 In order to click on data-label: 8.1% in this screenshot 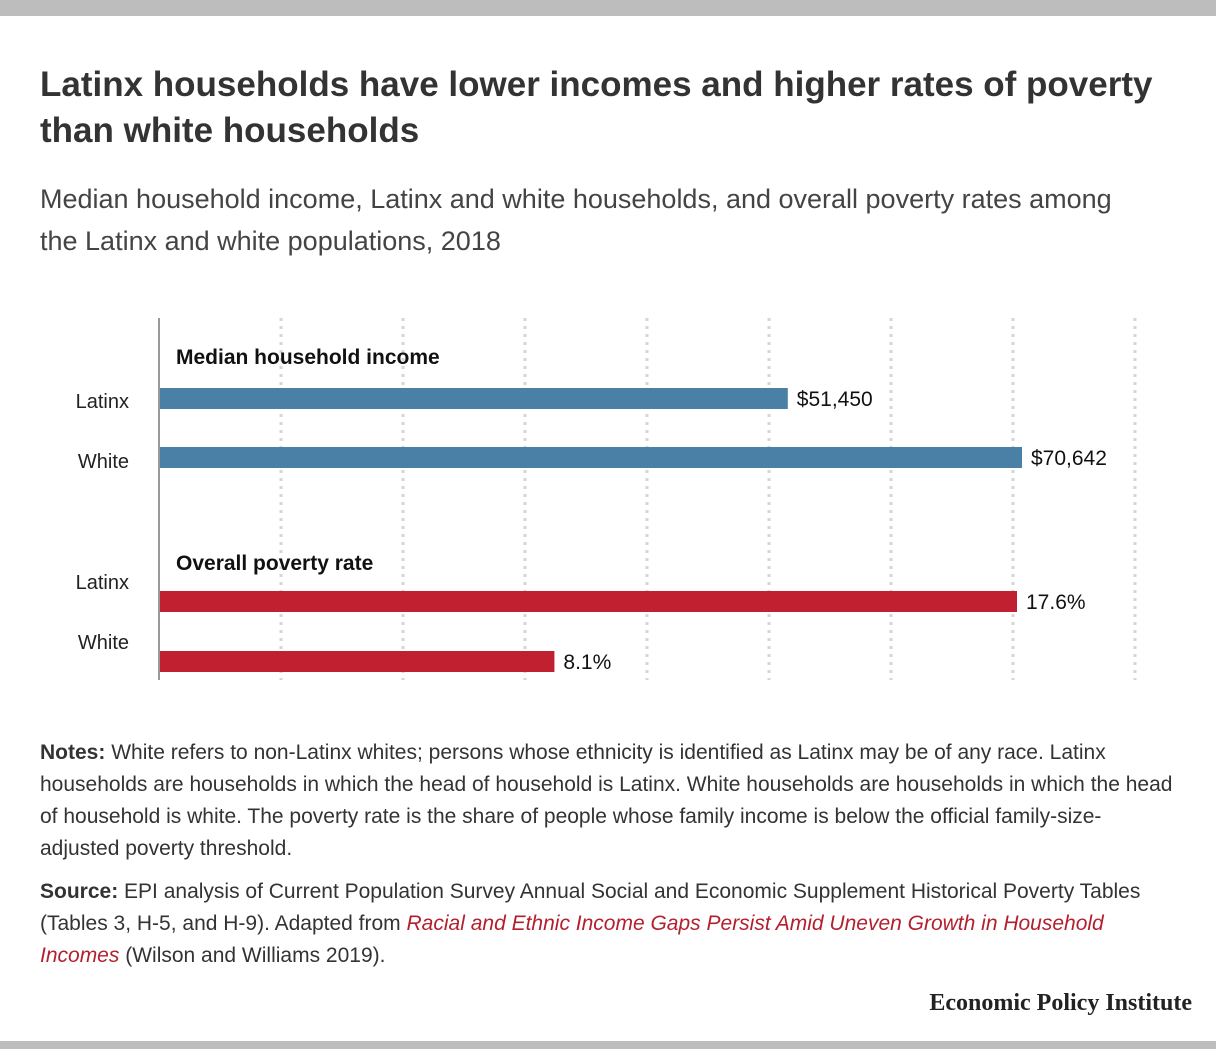, I will do `click(587, 662)`.